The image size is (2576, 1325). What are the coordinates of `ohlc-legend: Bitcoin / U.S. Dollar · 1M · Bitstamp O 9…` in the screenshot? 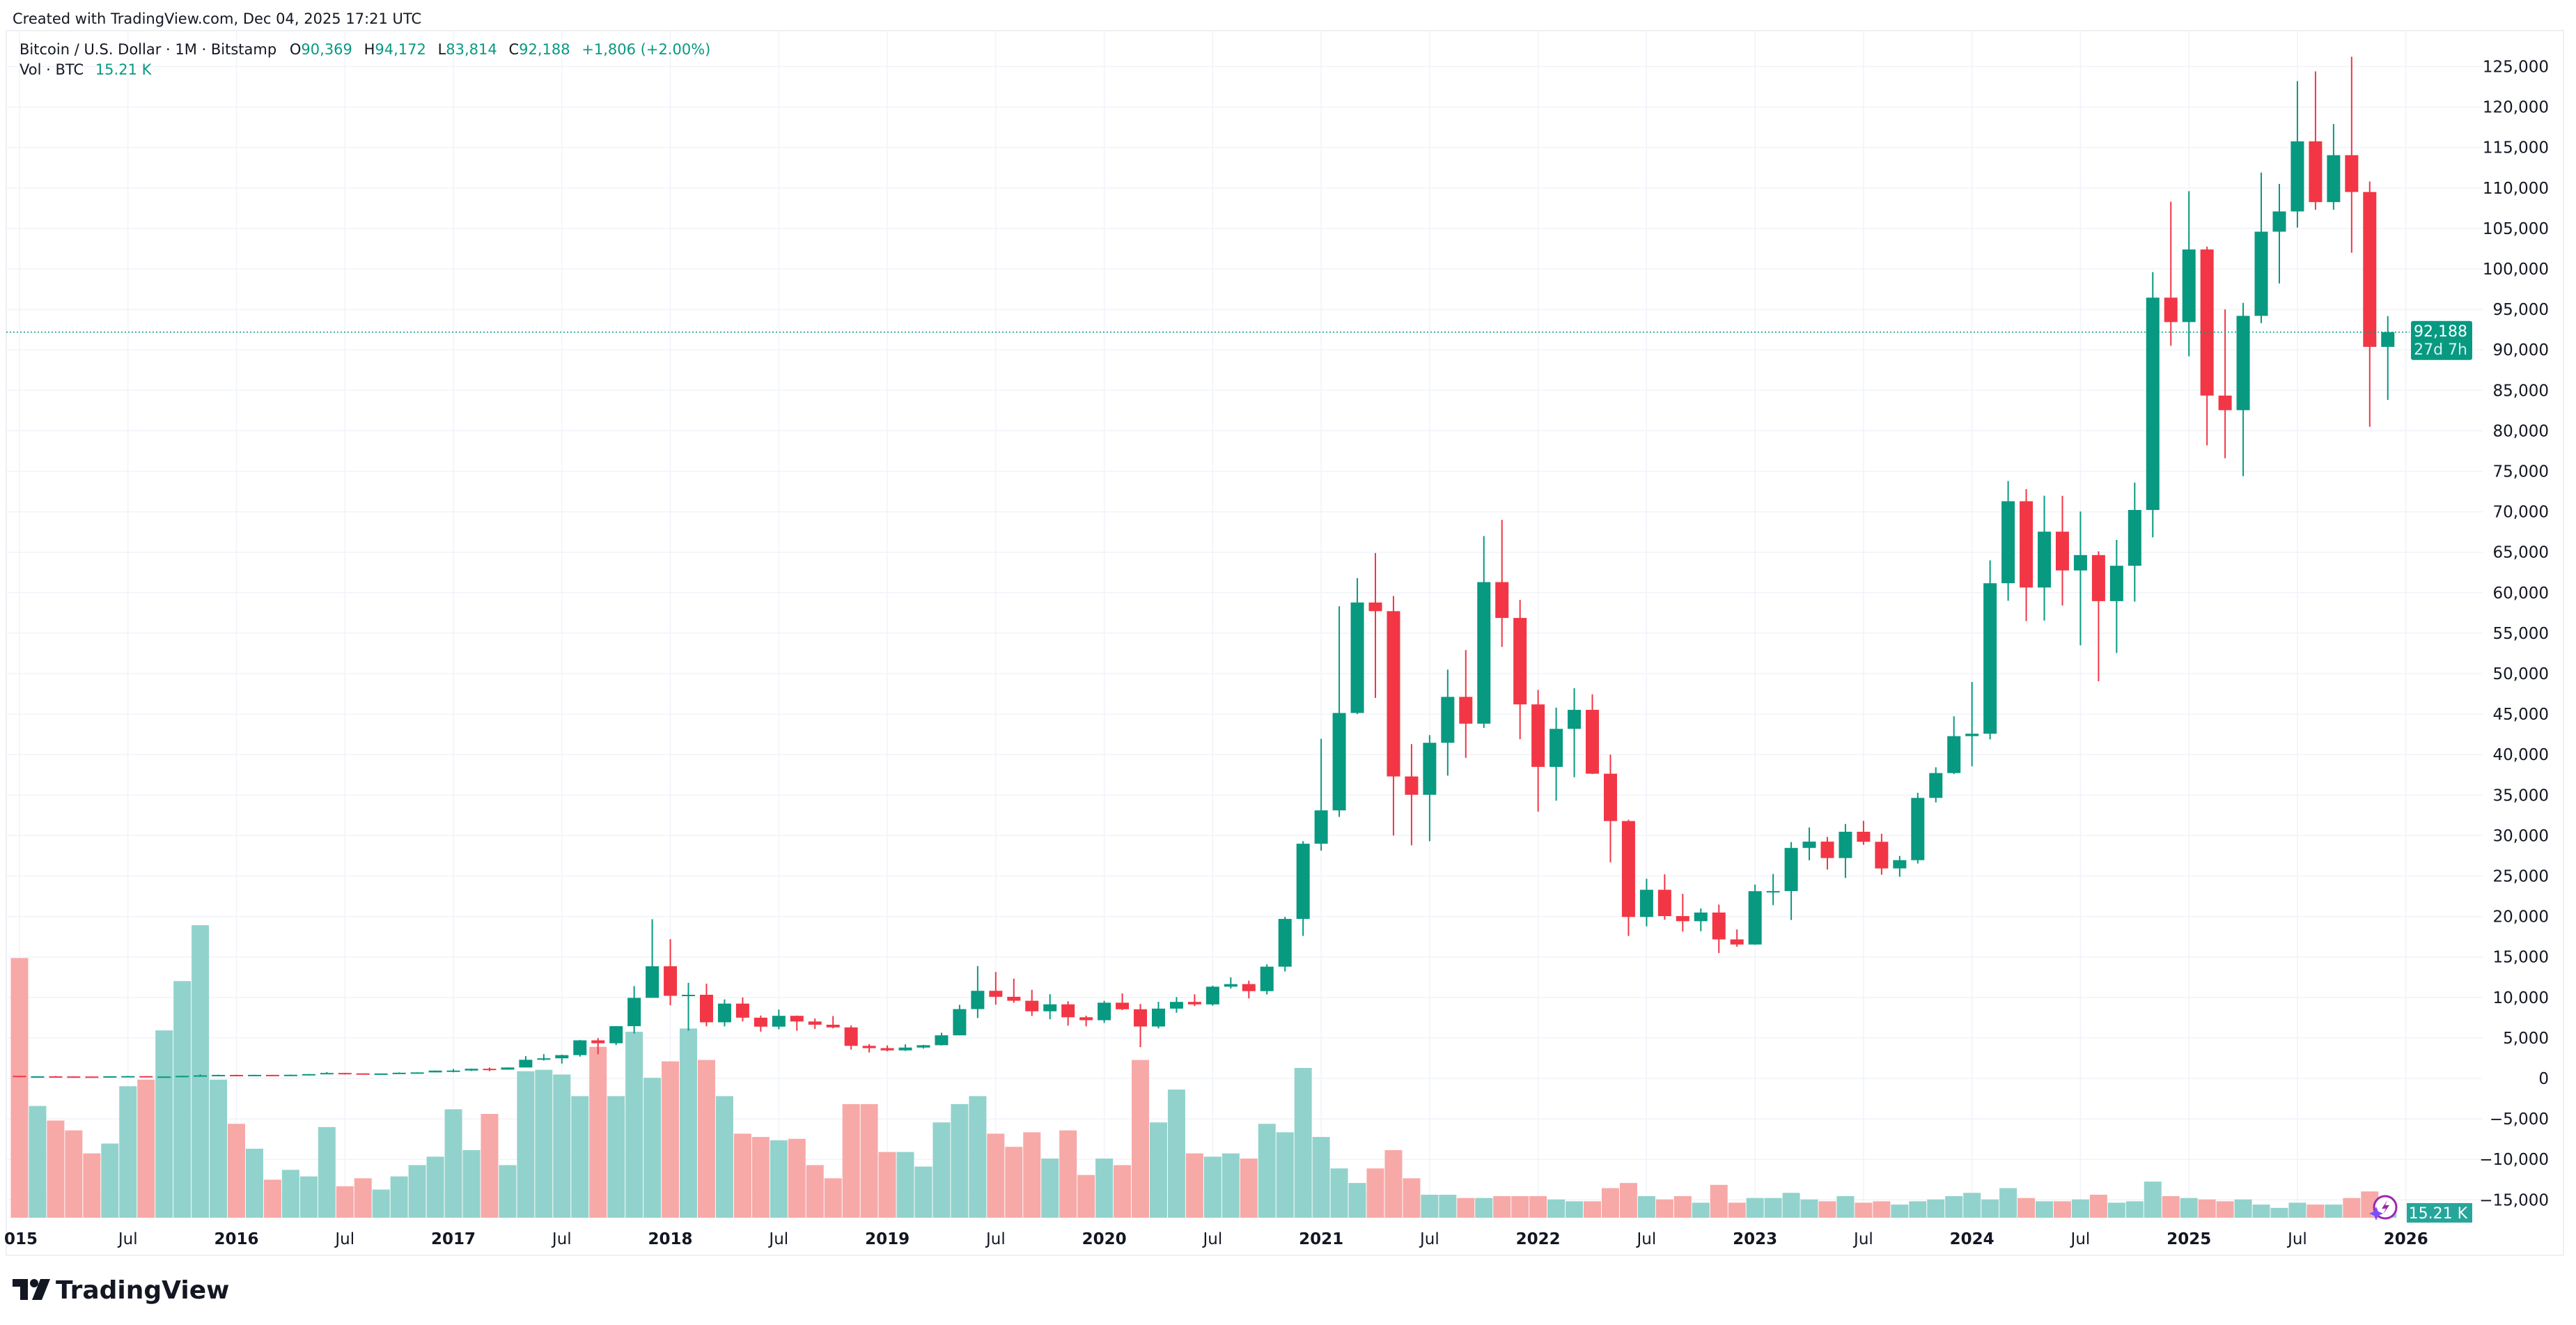 It's located at (365, 49).